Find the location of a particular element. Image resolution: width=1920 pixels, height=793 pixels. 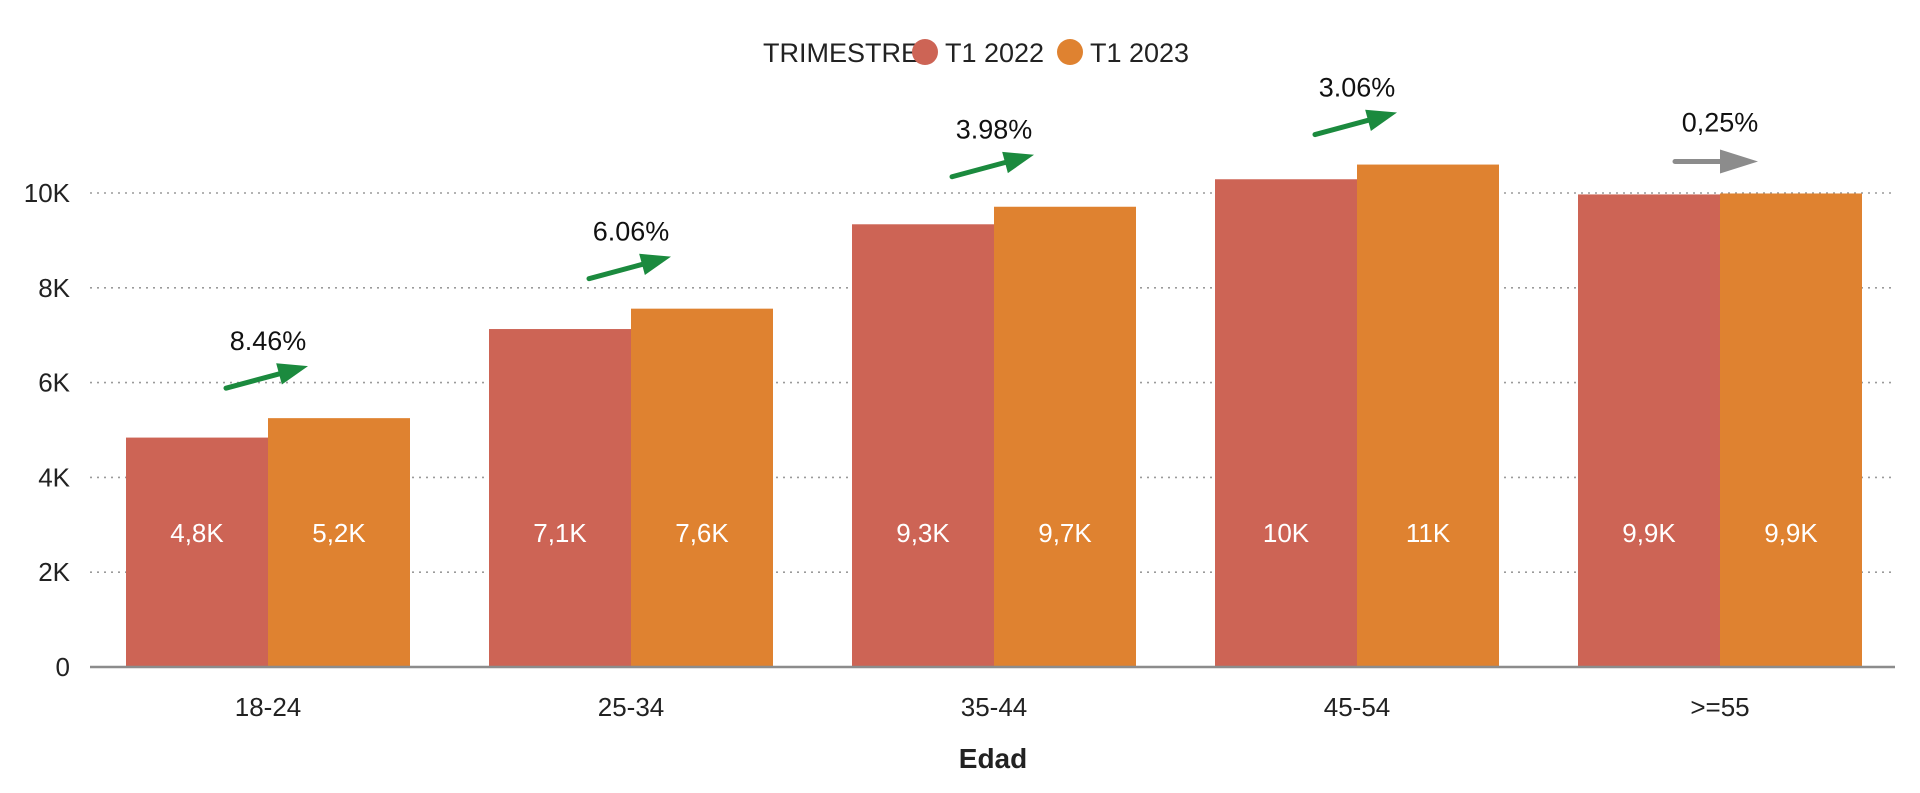

legend-label: T1 2022 is located at coordinates (994, 53).